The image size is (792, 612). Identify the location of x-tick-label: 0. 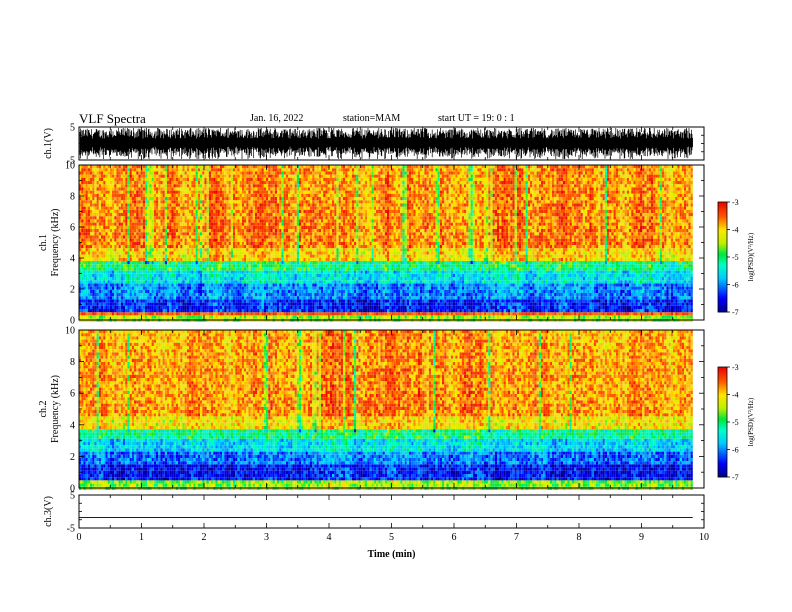
(79, 537).